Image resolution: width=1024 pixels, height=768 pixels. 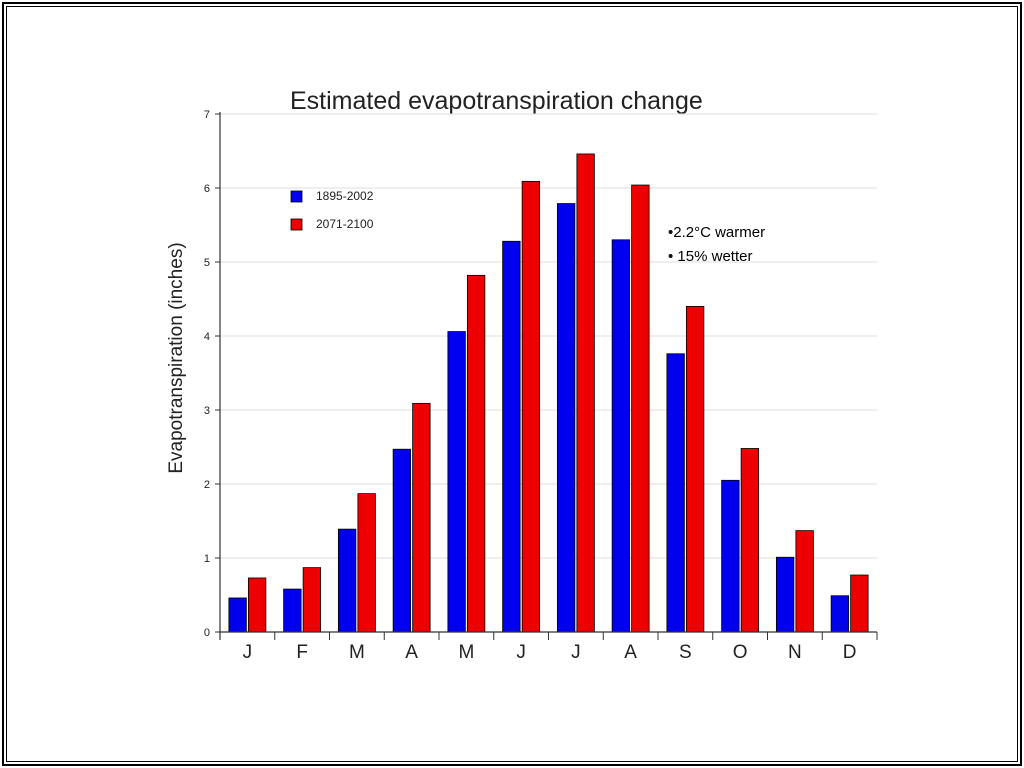 What do you see at coordinates (207, 633) in the screenshot?
I see `y-tick-label: 0` at bounding box center [207, 633].